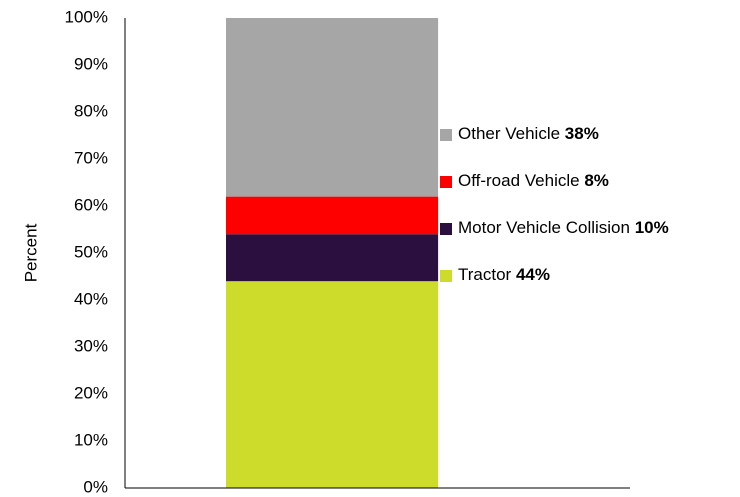 This screenshot has height=497, width=740. I want to click on y-tick-label: 60%, so click(91, 204).